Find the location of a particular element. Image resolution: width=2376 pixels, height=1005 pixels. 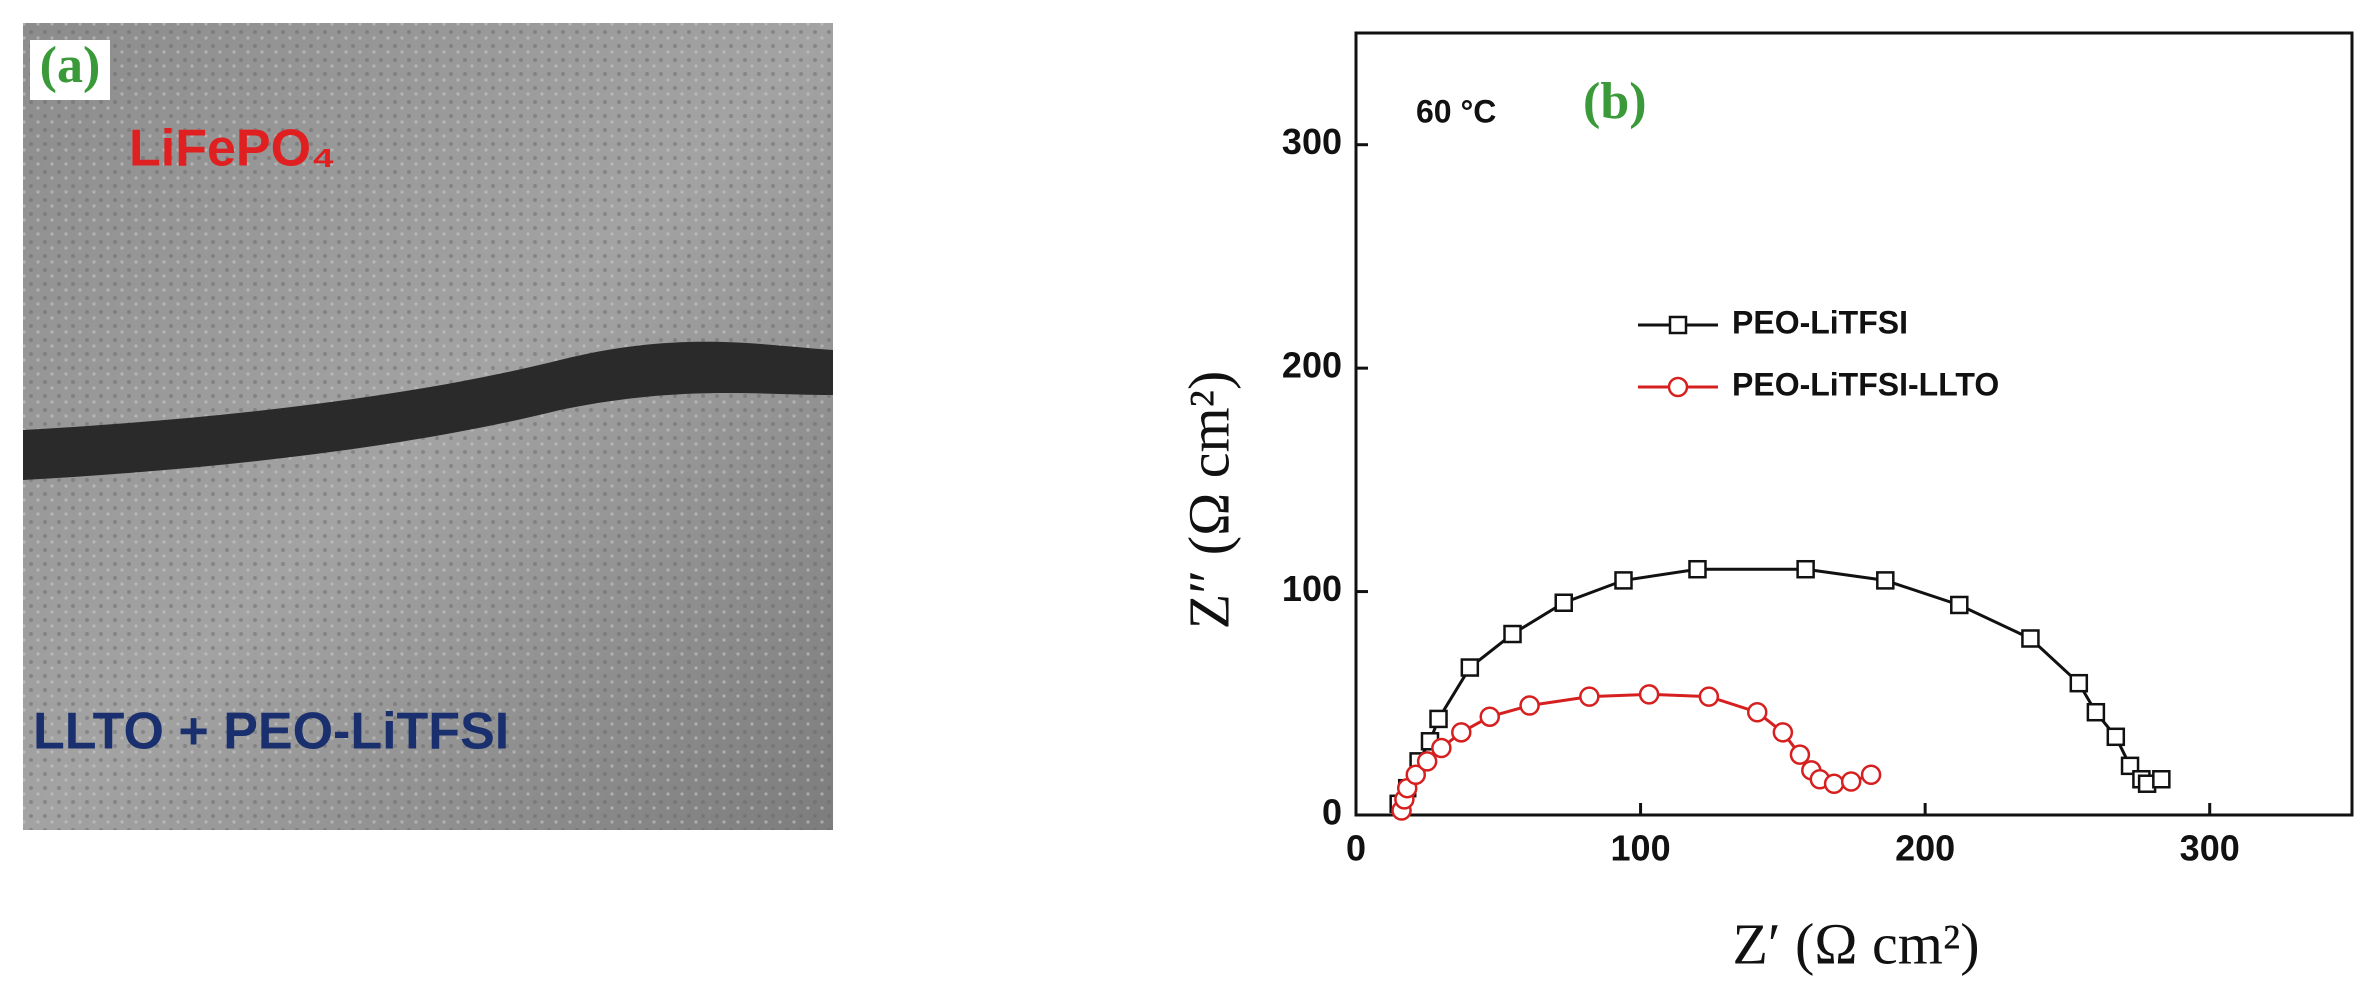

label-box is located at coordinates (70, 70).